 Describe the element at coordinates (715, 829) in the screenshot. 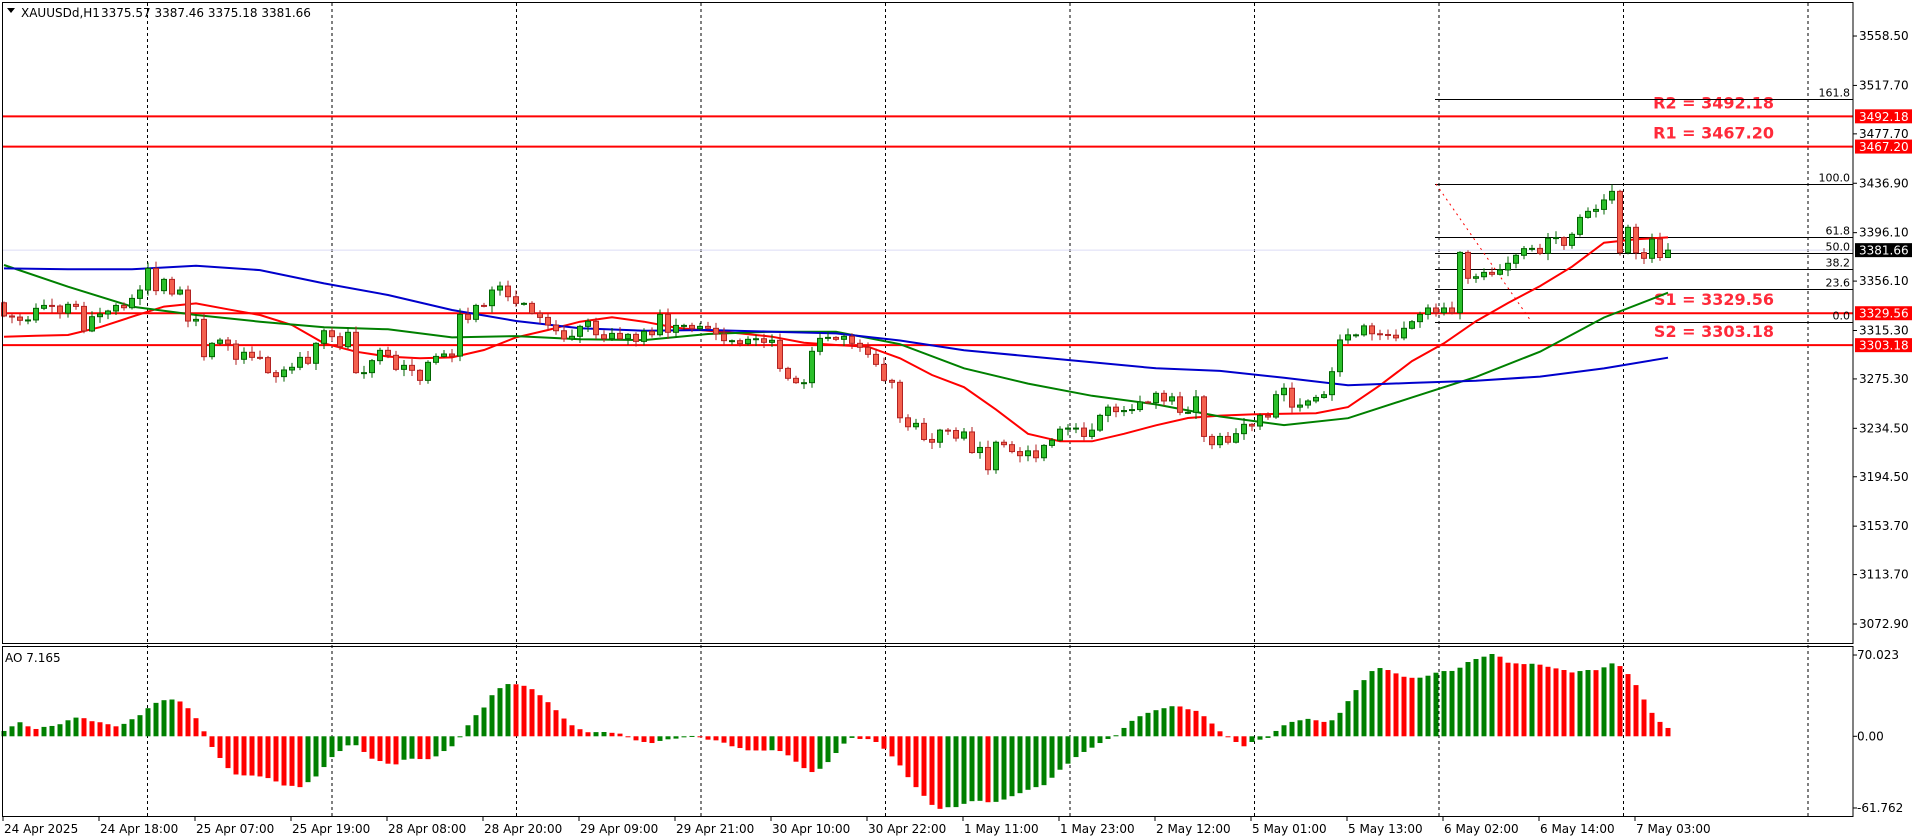

I see `time-tick-label: 29 Apr 21:00` at that location.